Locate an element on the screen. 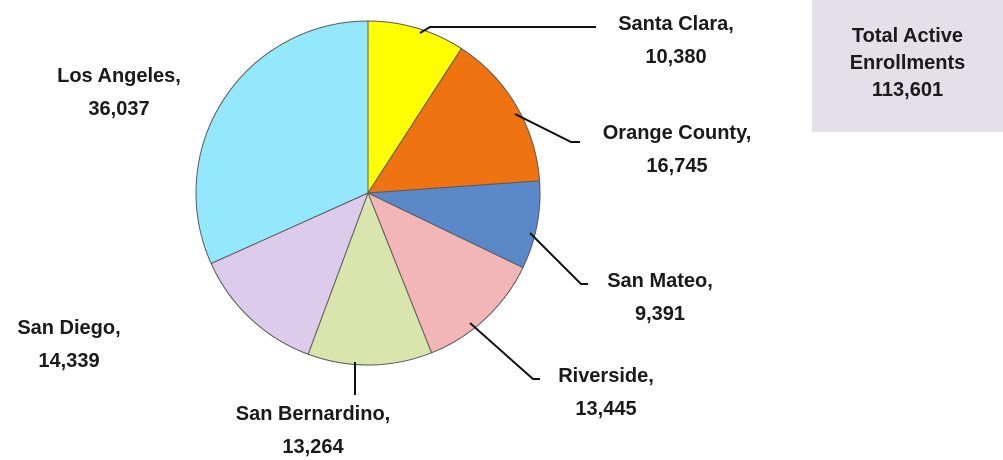 Image resolution: width=1003 pixels, height=460 pixels. leader-line-orange-county is located at coordinates (547, 128).